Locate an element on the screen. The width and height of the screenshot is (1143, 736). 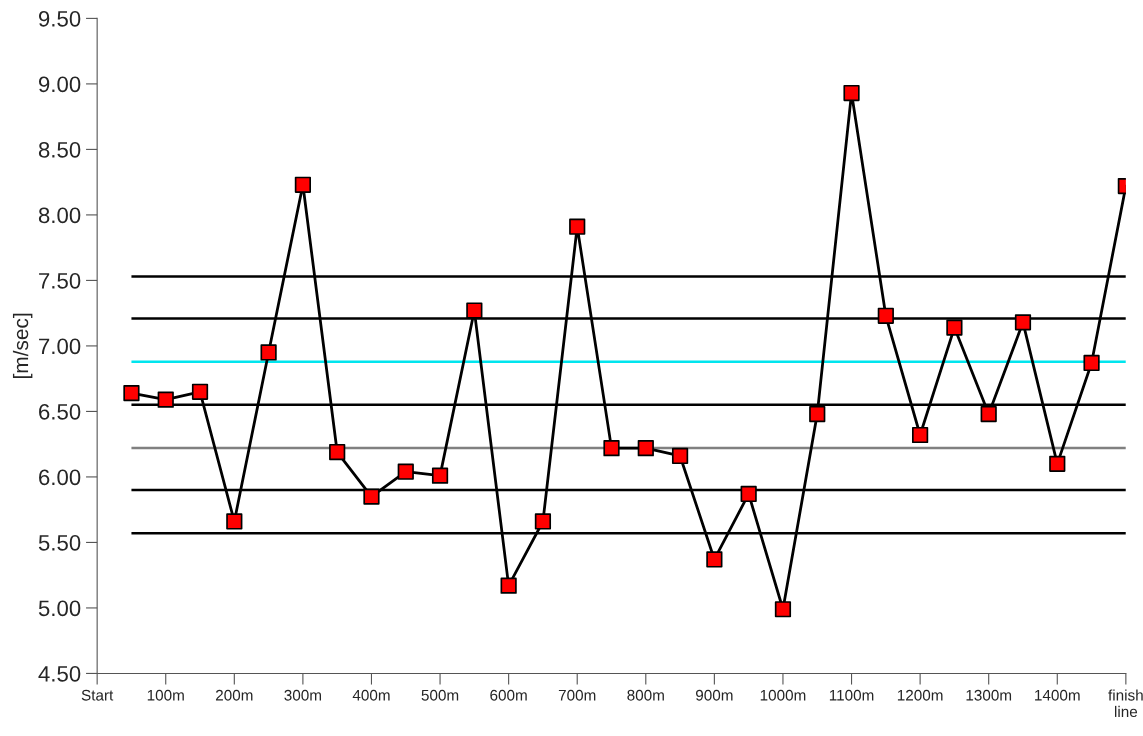
x-tick-label: 900m is located at coordinates (714, 695).